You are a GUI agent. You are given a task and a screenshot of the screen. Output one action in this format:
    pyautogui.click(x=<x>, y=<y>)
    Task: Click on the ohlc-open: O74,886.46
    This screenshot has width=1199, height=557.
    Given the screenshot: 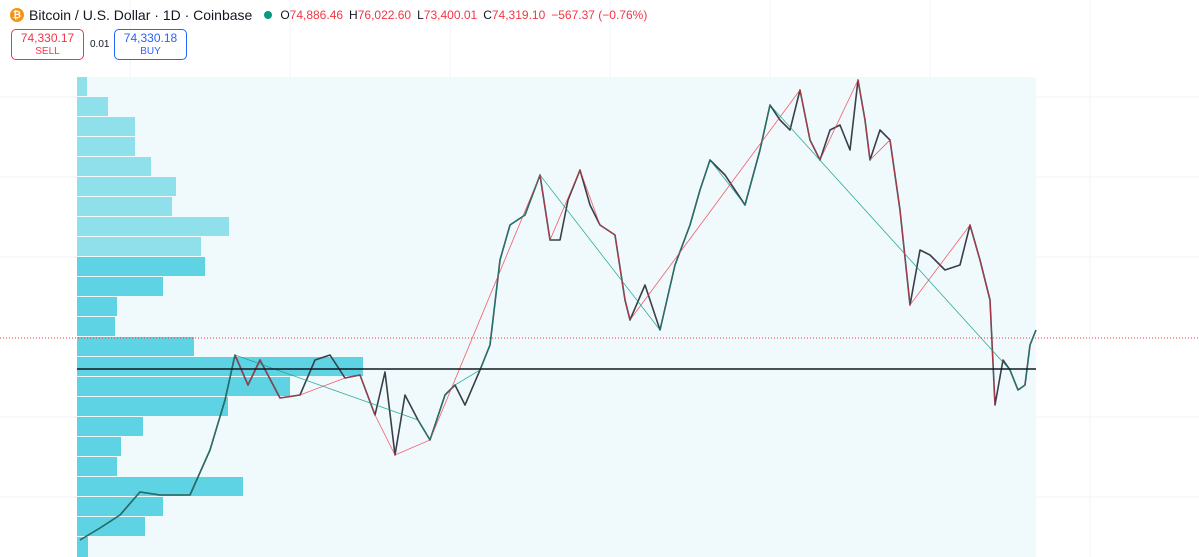 What is the action you would take?
    pyautogui.click(x=311, y=15)
    